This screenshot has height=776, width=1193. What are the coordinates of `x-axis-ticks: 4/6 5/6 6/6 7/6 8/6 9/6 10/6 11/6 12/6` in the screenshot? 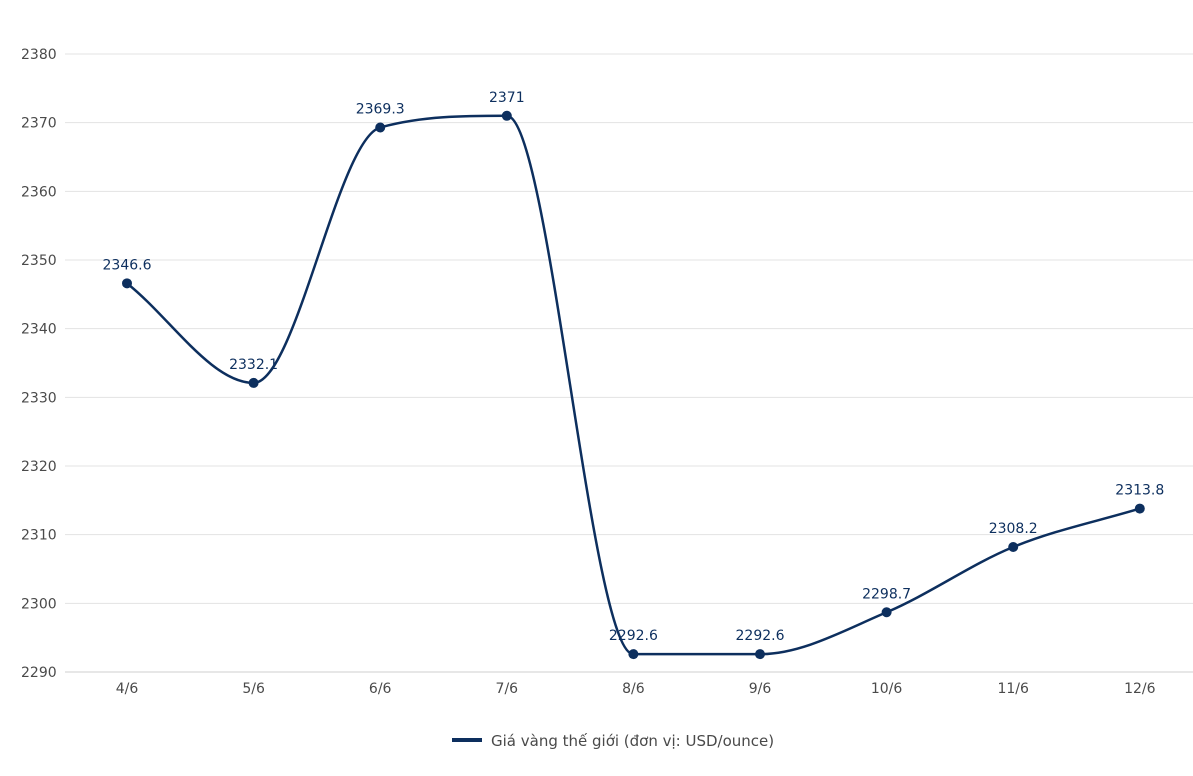 It's located at (636, 689).